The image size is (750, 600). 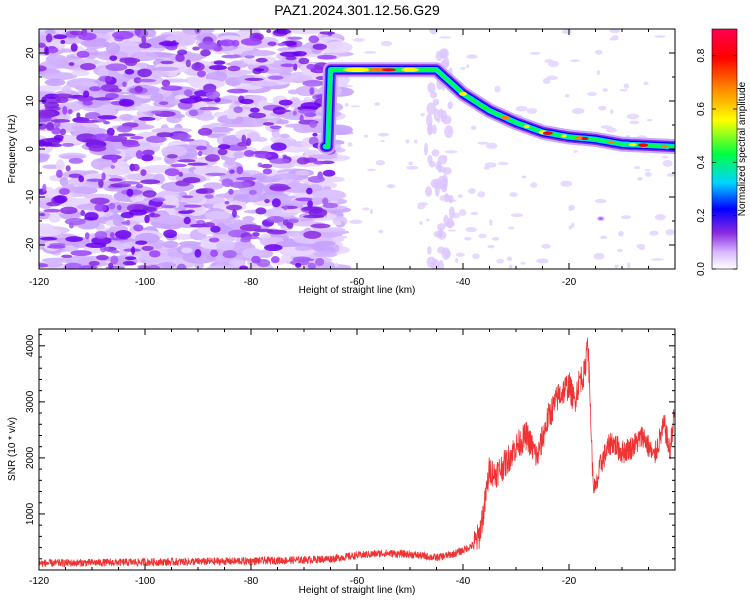 I want to click on spectrogram-x-tick-label: -40, so click(x=463, y=282).